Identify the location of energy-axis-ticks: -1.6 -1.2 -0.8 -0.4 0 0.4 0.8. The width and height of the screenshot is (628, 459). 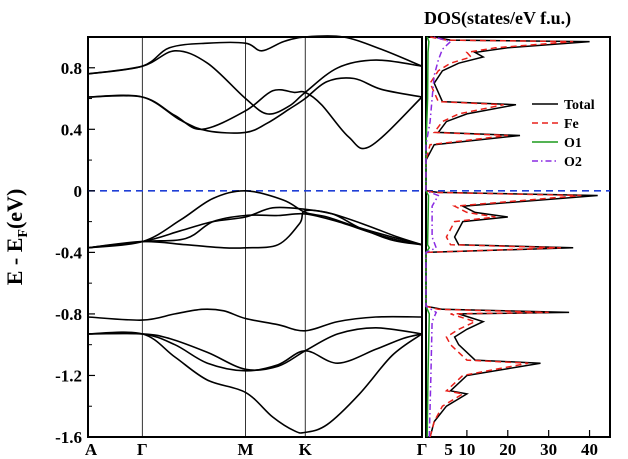
(75, 241).